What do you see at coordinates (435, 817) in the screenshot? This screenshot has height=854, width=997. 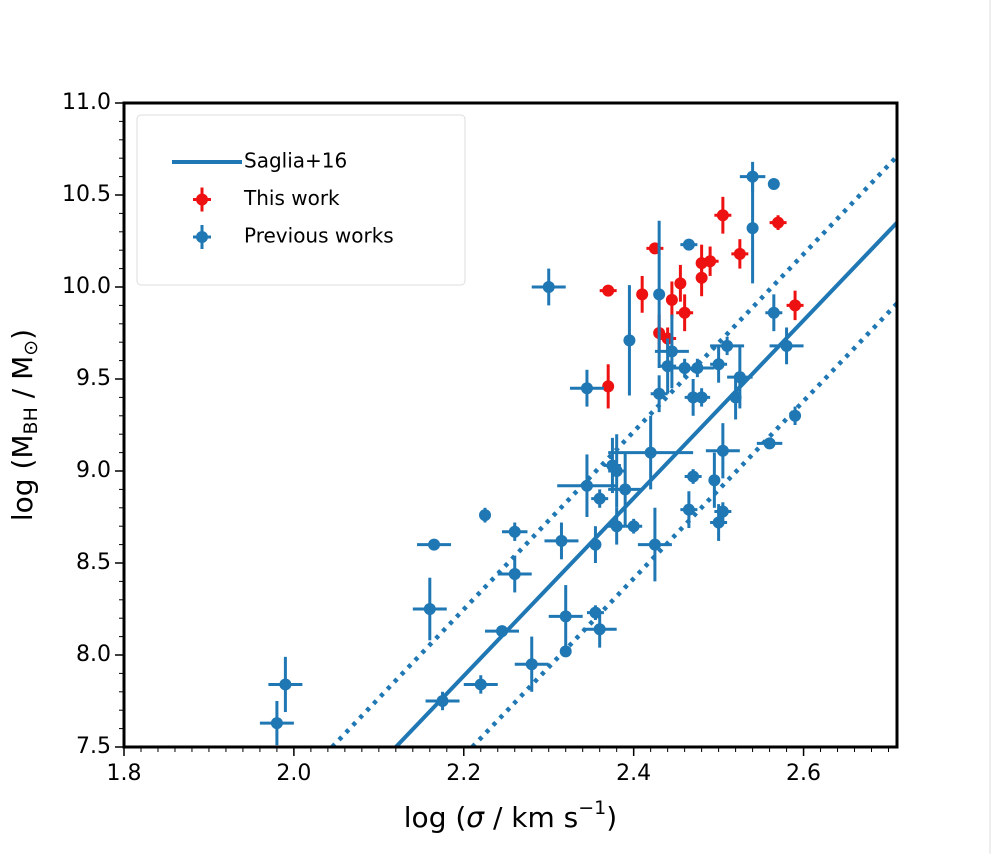 I see `x-axis-label-part: log (` at bounding box center [435, 817].